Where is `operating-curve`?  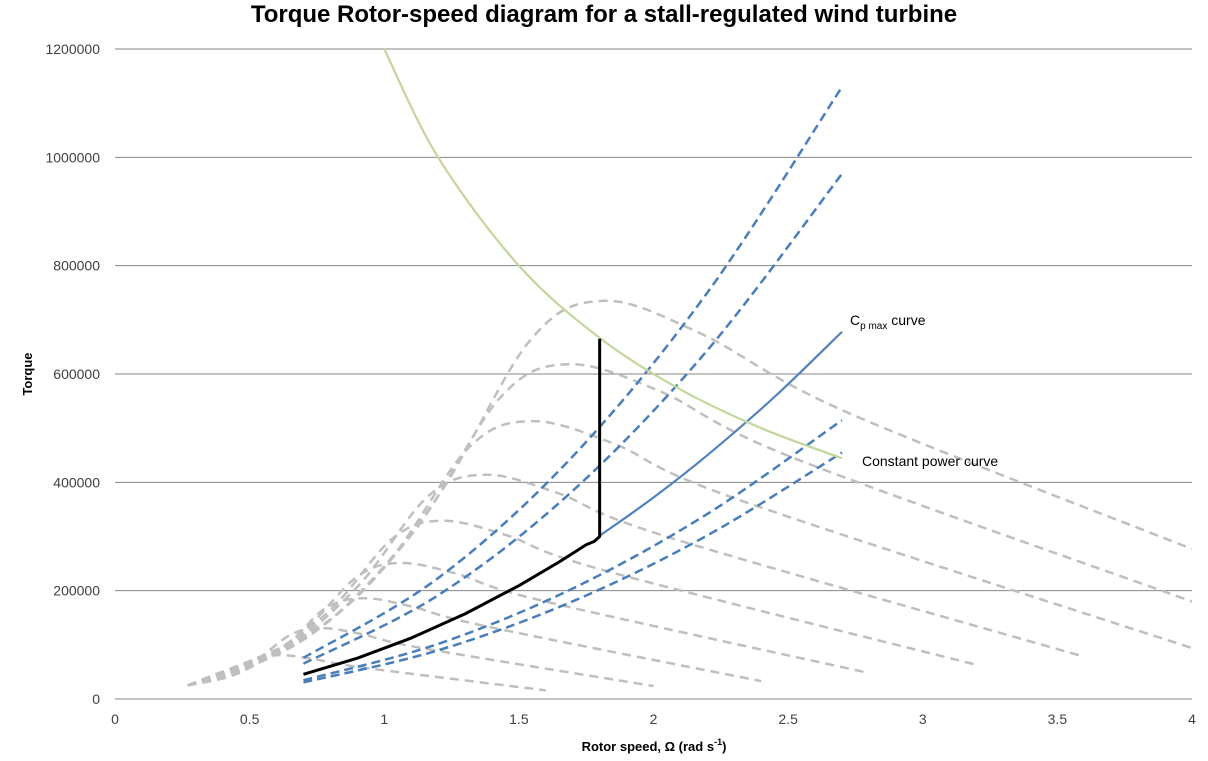
operating-curve is located at coordinates (452, 507).